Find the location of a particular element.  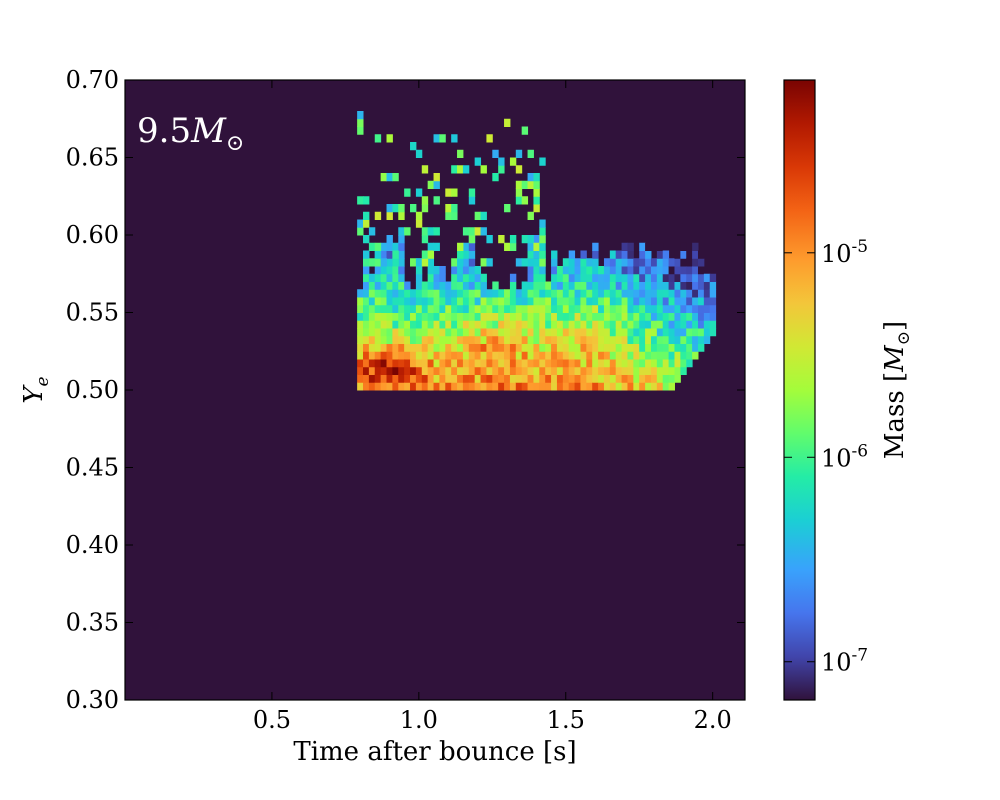

heatmap-cells is located at coordinates (537, 251).